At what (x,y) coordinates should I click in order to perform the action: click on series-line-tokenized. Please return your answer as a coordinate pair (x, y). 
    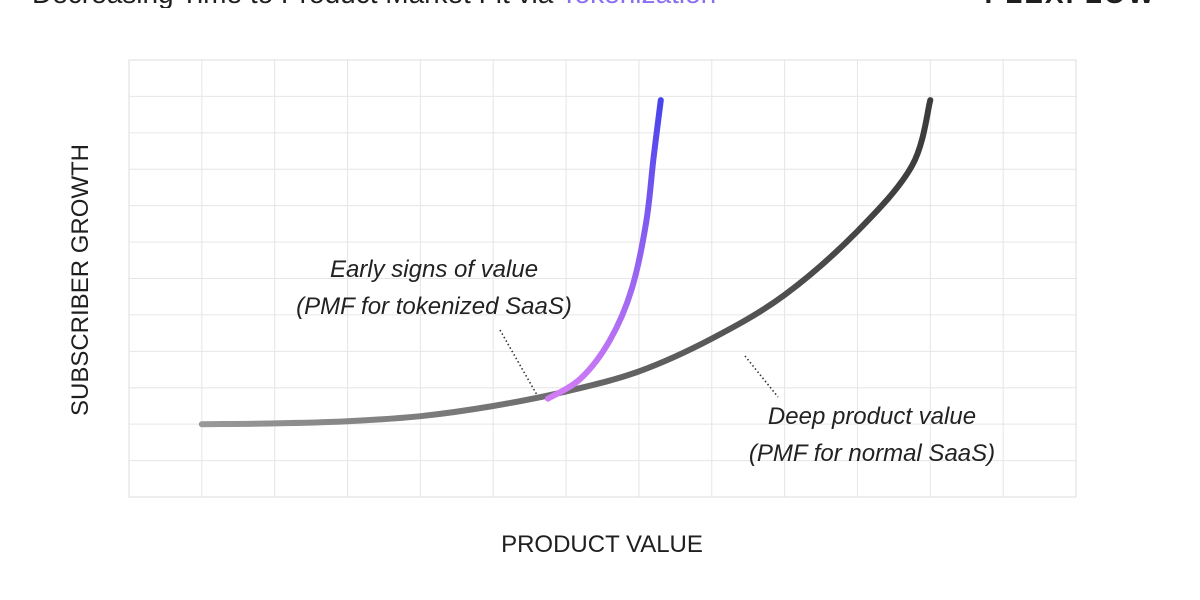
    Looking at the image, I should click on (604, 249).